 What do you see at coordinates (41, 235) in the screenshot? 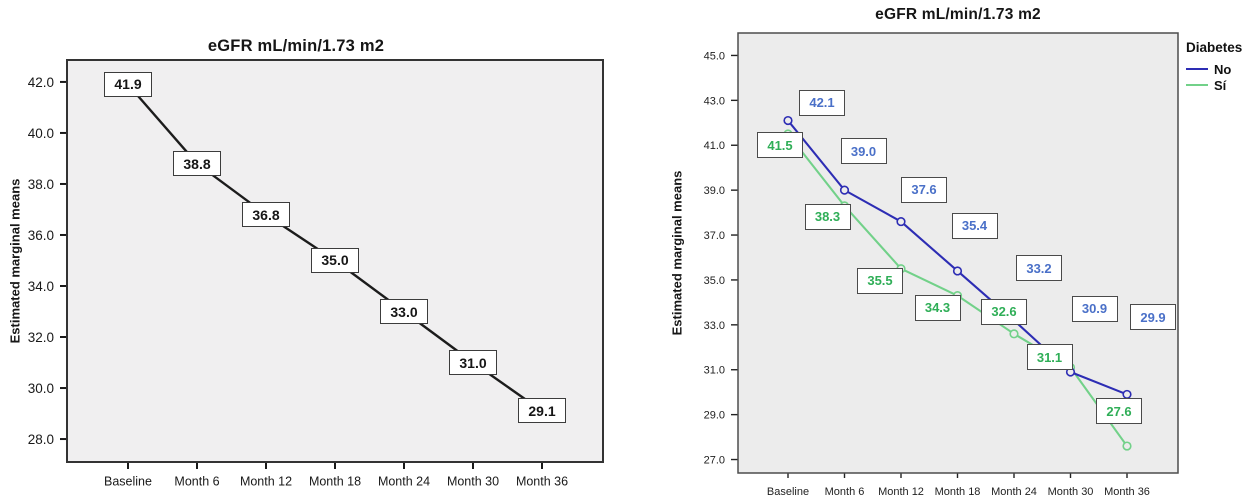
I see `left-y-tick-label: 36.0` at bounding box center [41, 235].